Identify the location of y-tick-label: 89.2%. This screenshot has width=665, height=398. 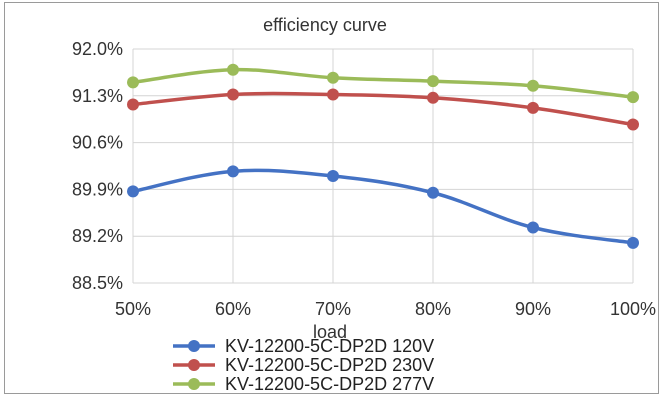
(97, 236).